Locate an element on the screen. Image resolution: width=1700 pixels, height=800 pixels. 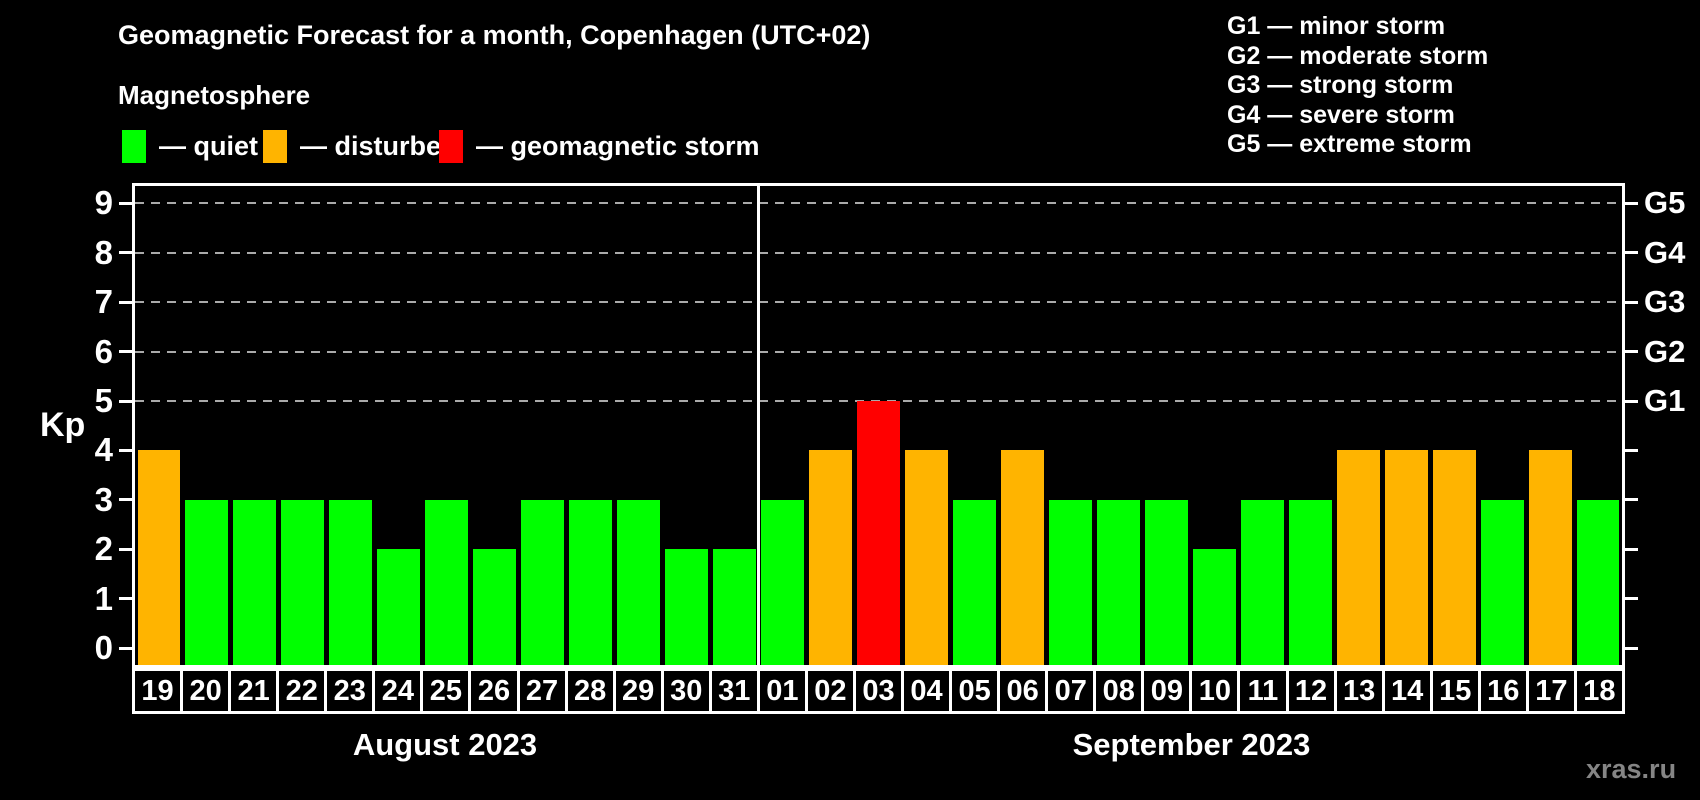
month-divider is located at coordinates (759, 425).